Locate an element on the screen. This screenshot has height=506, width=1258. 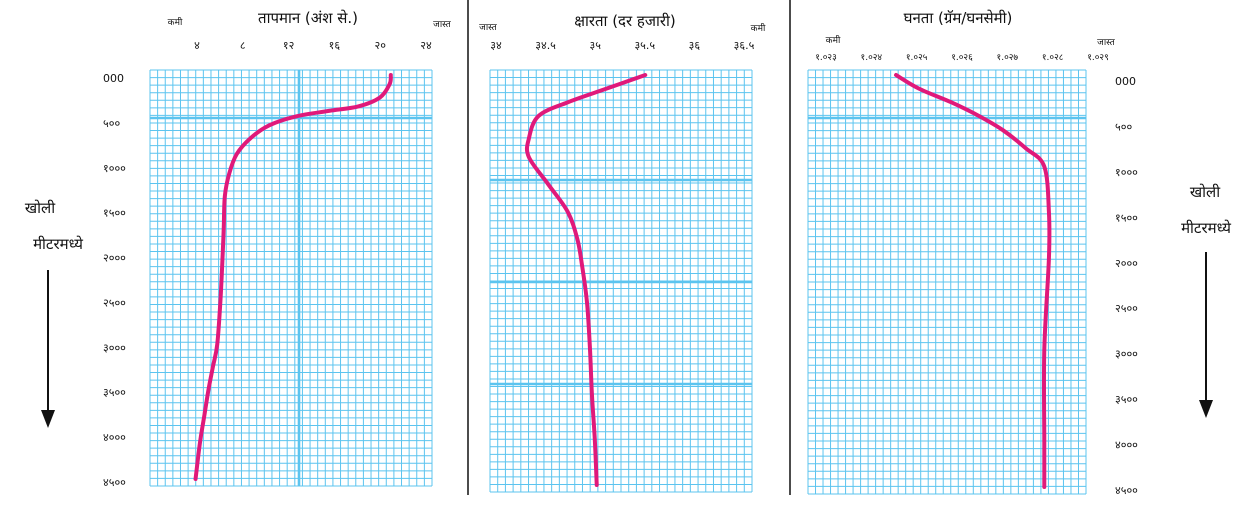
x-tick-label: ८ is located at coordinates (243, 45).